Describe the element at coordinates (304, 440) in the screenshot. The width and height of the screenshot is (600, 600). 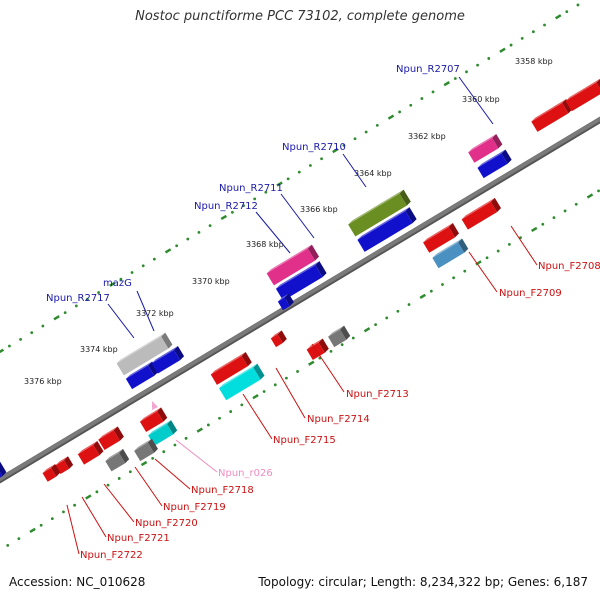
I see `gene-label-npun_f2715: Npun_F2715` at that location.